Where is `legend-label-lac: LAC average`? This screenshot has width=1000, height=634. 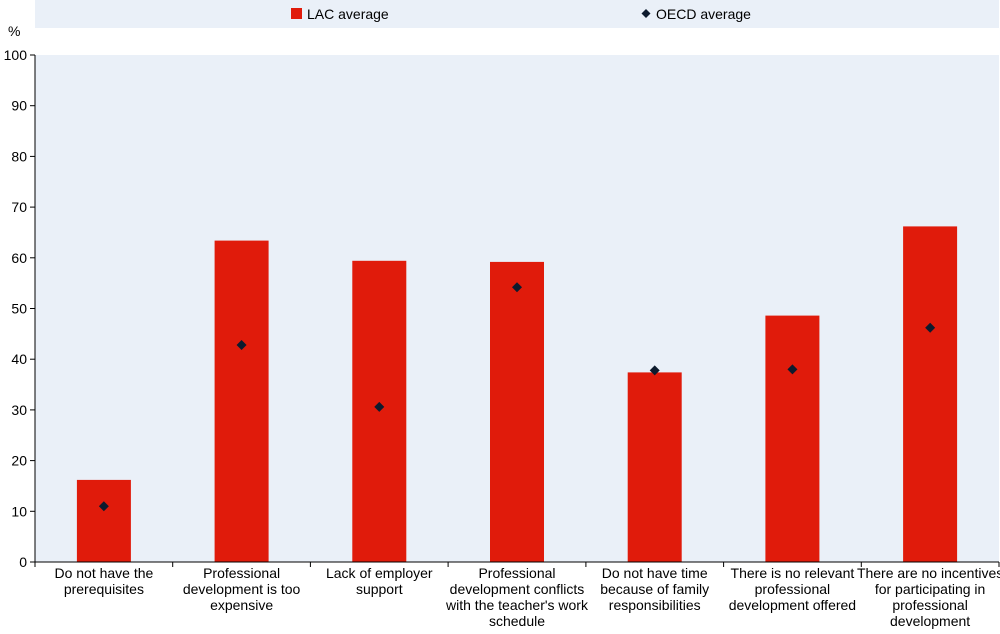
legend-label-lac: LAC average is located at coordinates (348, 14).